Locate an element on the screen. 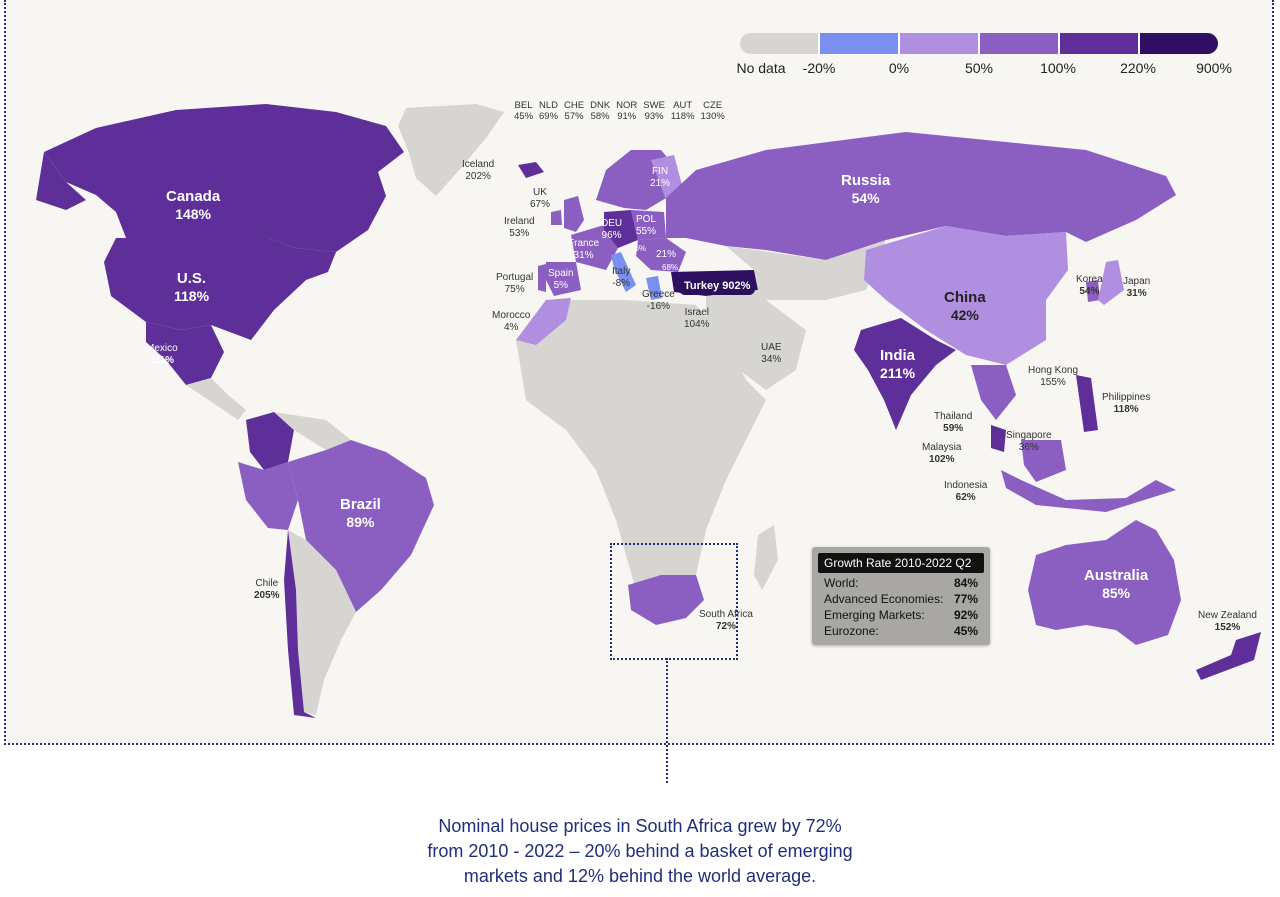  legend-label-0: 0% is located at coordinates (899, 68).